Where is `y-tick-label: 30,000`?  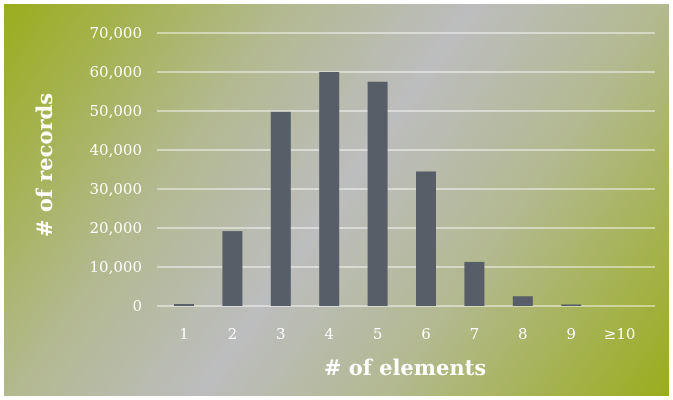
y-tick-label: 30,000 is located at coordinates (116, 189).